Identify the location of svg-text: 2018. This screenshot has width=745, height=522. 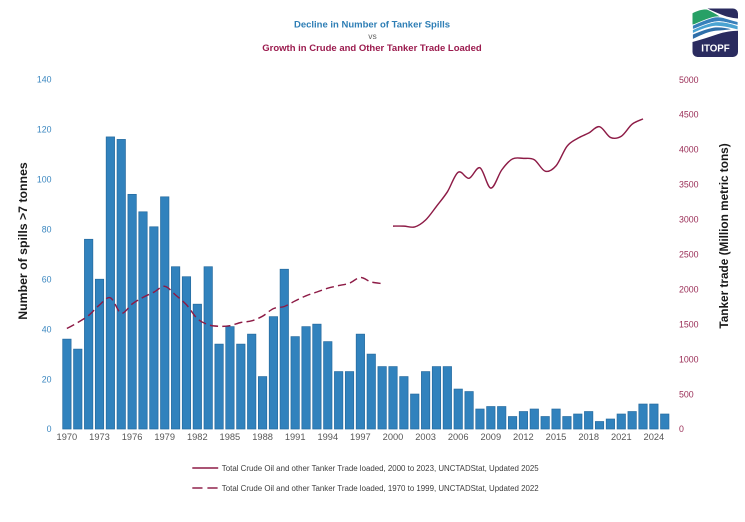
(588, 437).